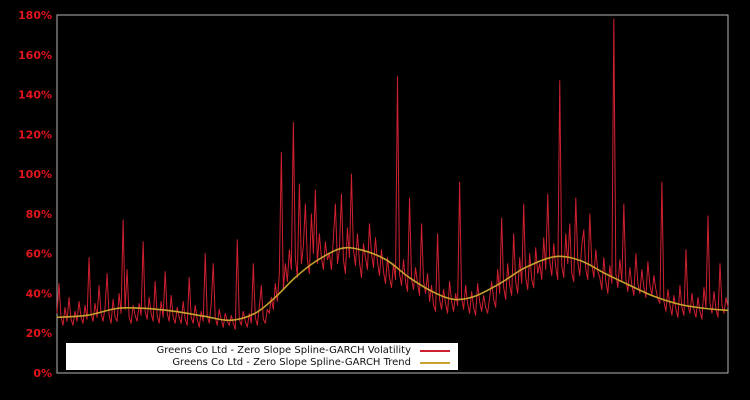 The image size is (750, 400). What do you see at coordinates (435, 362) in the screenshot?
I see `trend-line-swatch-icon` at bounding box center [435, 362].